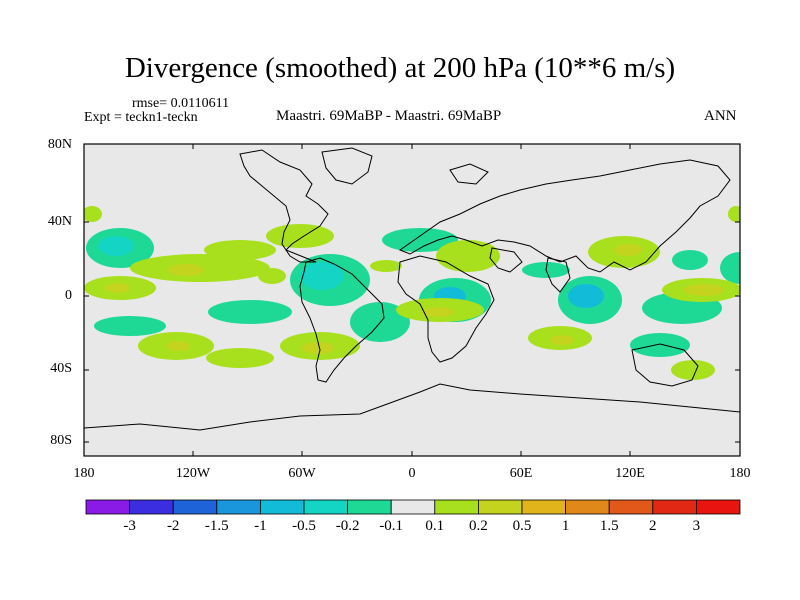 This screenshot has width=800, height=600. What do you see at coordinates (342, 320) in the screenshot?
I see `coast-south-america` at bounding box center [342, 320].